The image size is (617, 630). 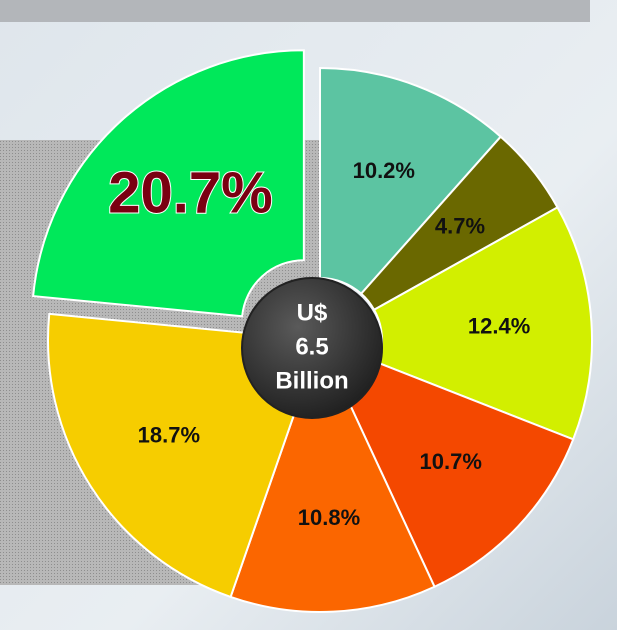 I want to click on data-label: 18.7%, so click(x=169, y=435).